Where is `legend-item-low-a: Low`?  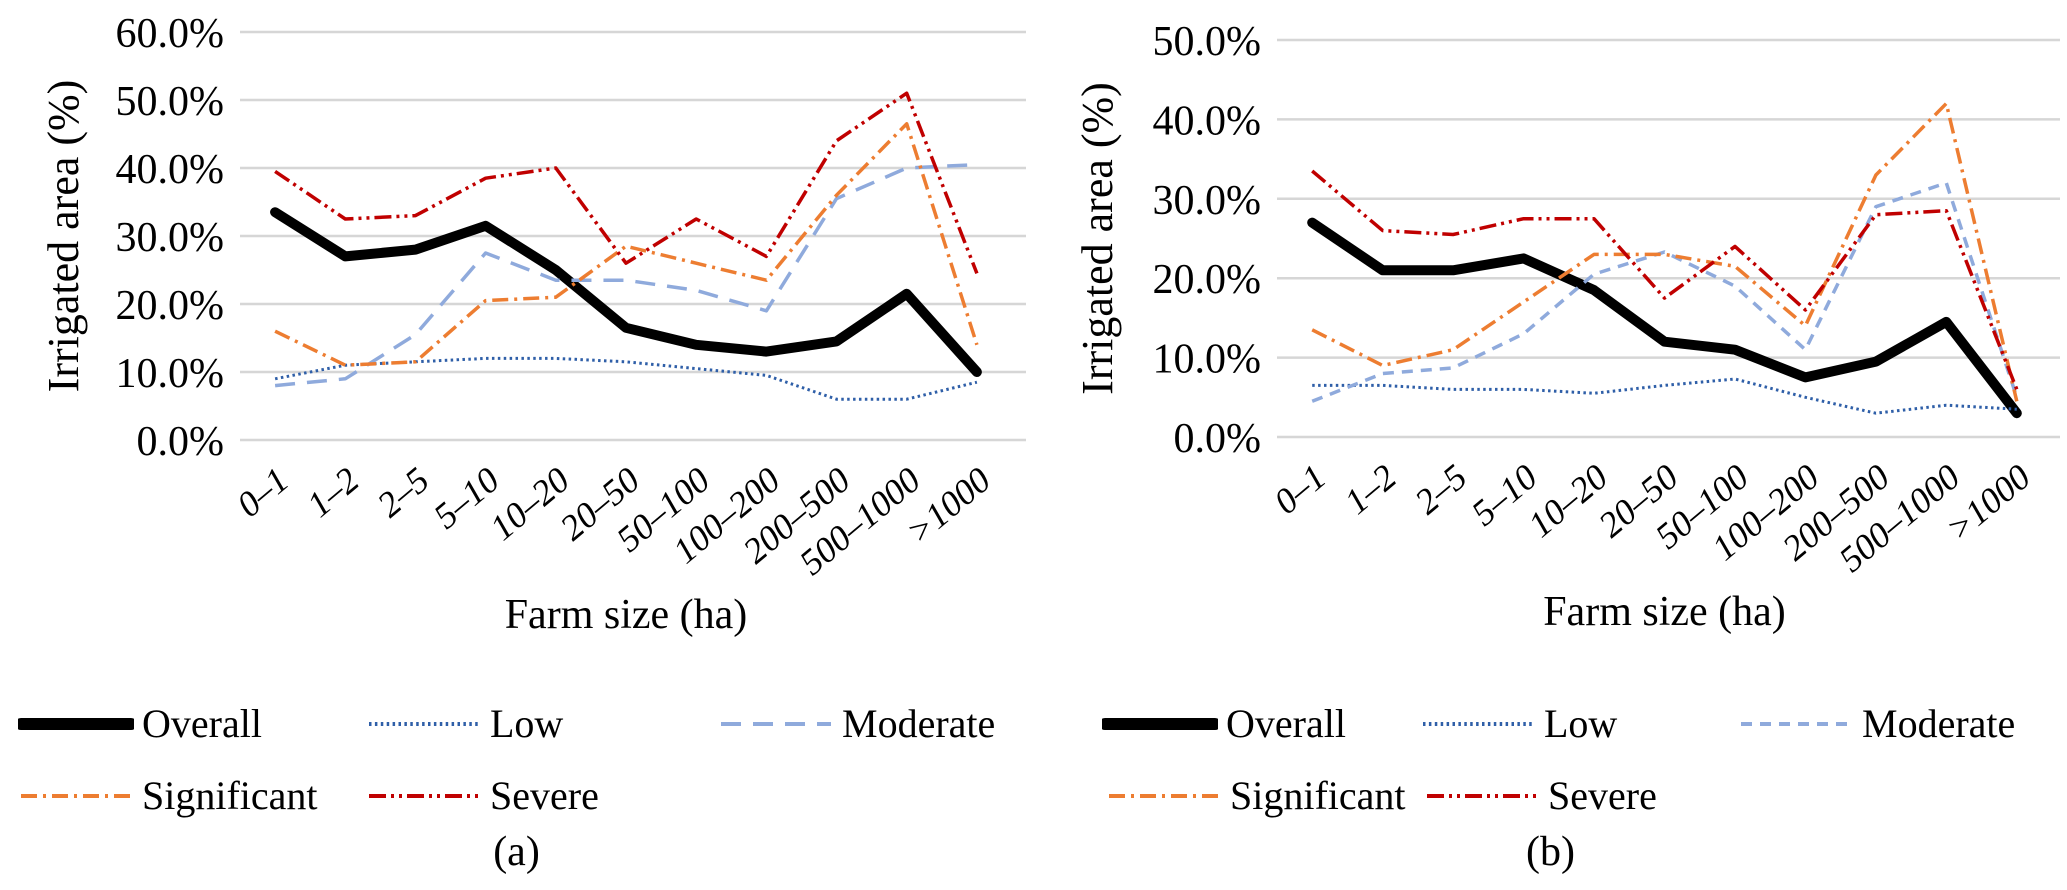
legend-item-low-a: Low is located at coordinates (464, 724).